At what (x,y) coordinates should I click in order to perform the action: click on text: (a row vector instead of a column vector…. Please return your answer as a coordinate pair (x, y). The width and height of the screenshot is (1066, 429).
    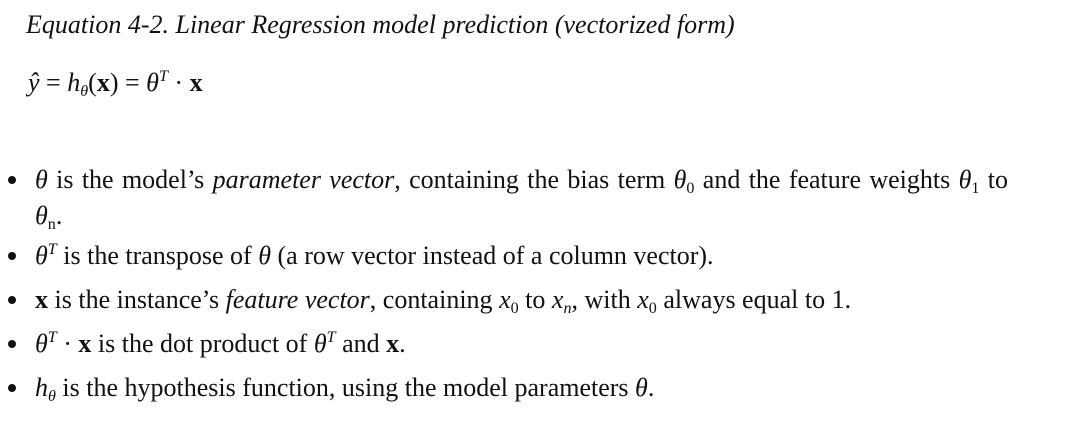
    Looking at the image, I should click on (492, 255).